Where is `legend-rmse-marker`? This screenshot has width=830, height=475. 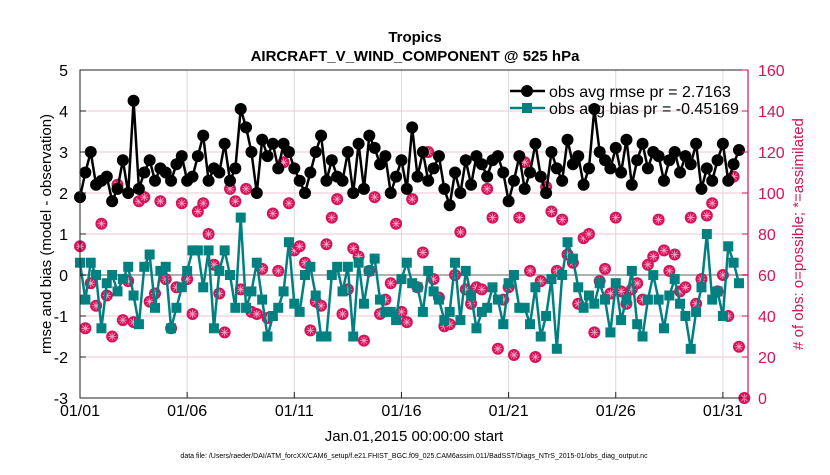 legend-rmse-marker is located at coordinates (527, 91).